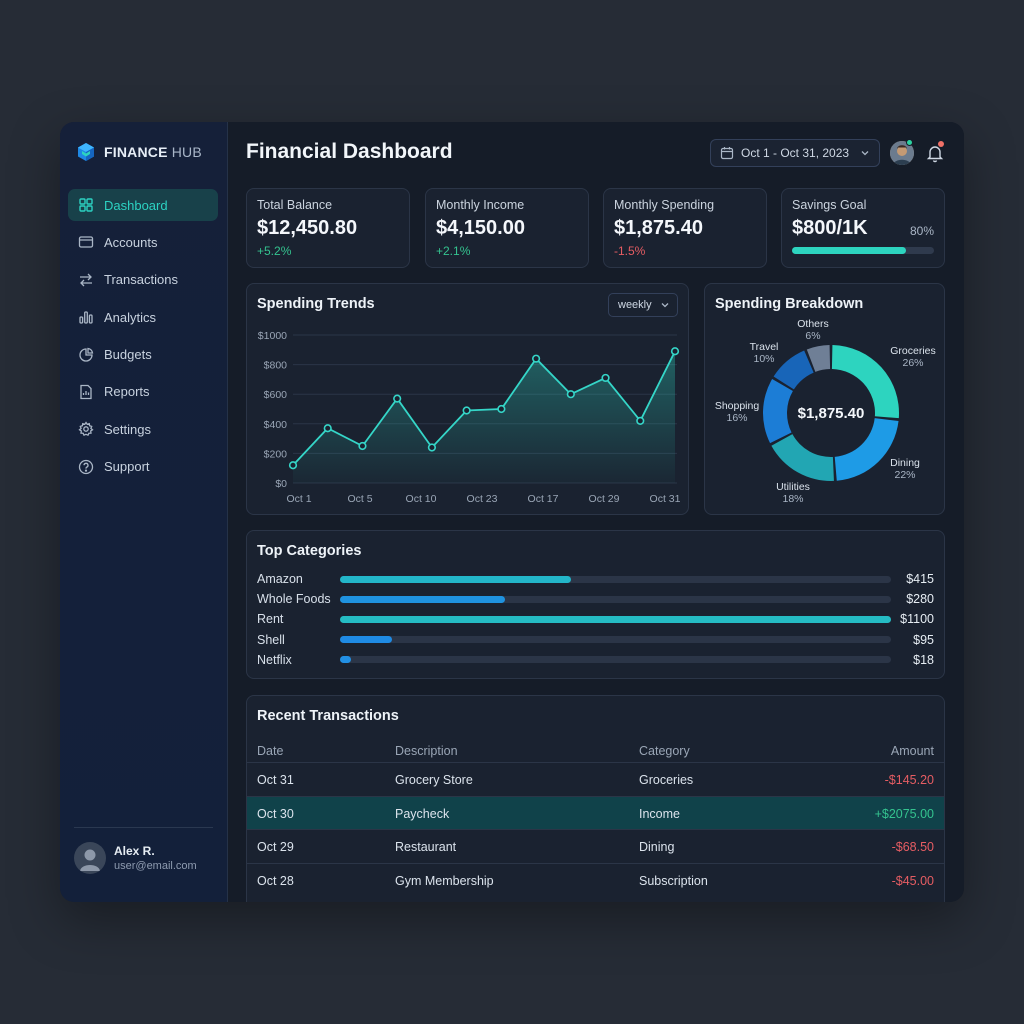 Image resolution: width=1024 pixels, height=1024 pixels. I want to click on sidebar-item-label: Reports, so click(127, 392).